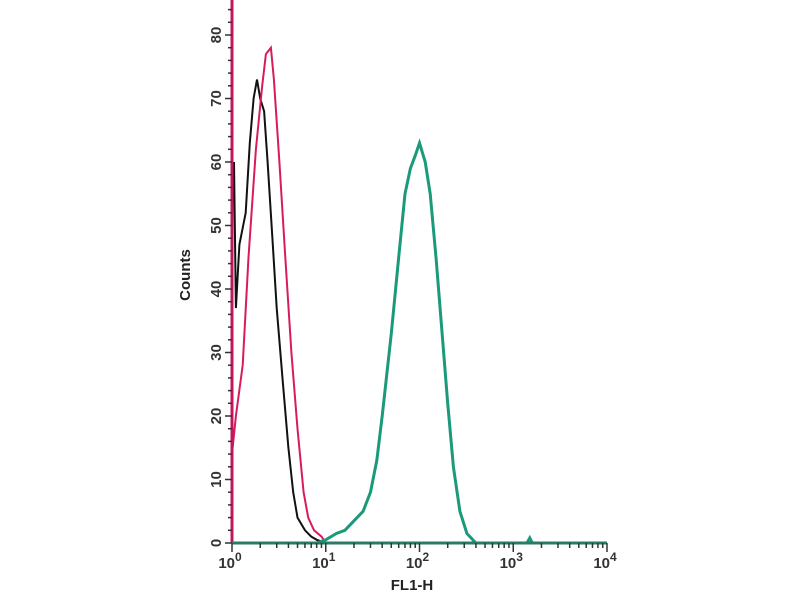  Describe the element at coordinates (216, 35) in the screenshot. I see `y-tick-label: 80` at that location.